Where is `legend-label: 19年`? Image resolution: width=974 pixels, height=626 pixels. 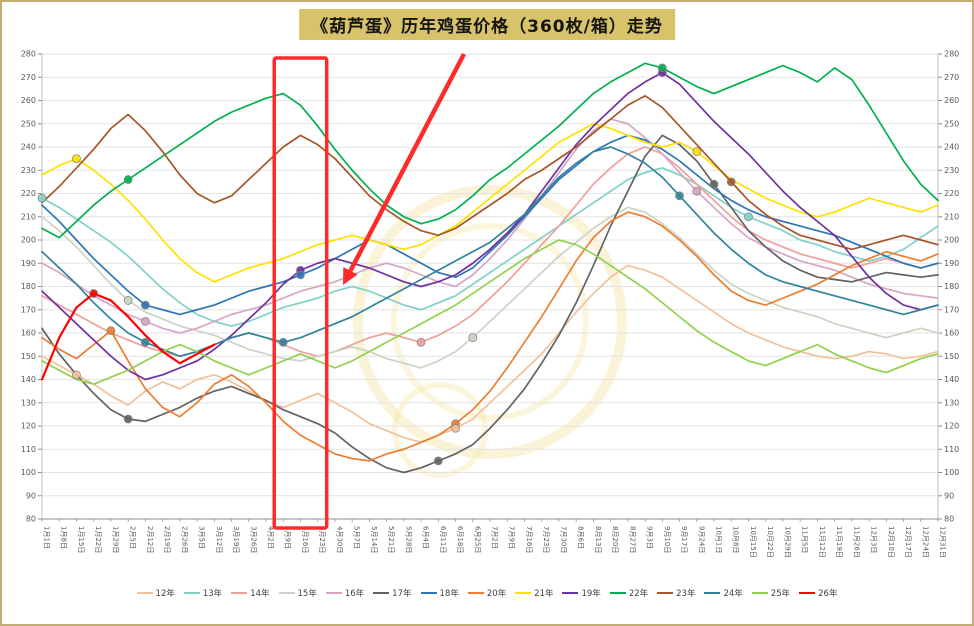
legend-label: 19年 is located at coordinates (591, 594).